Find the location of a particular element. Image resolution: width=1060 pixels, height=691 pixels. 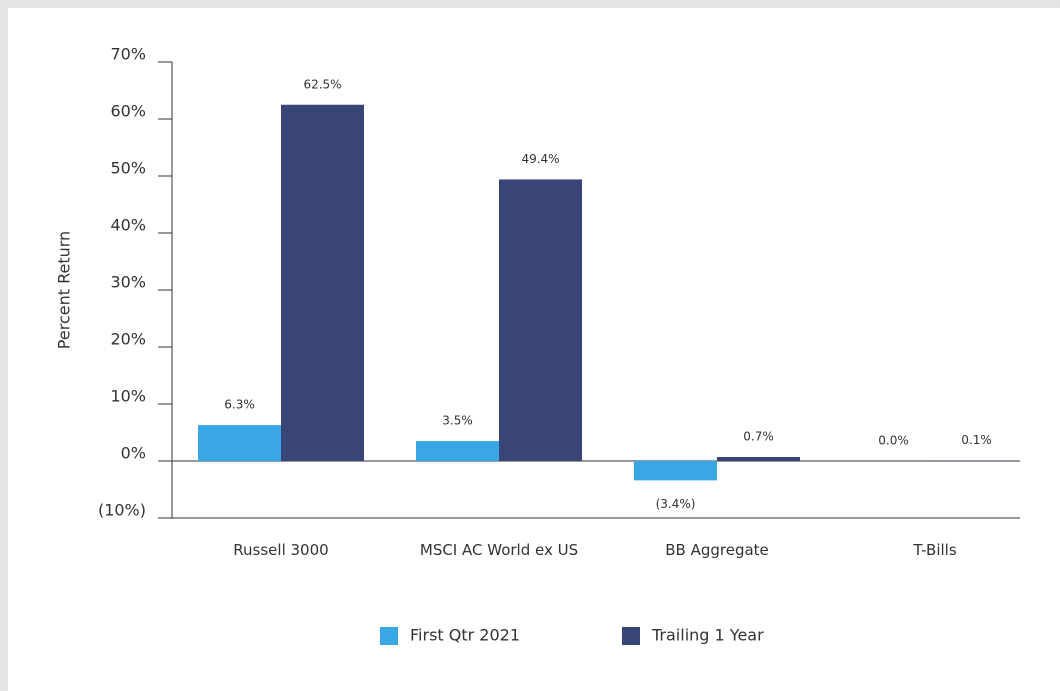

y-axis-title: Percent Return is located at coordinates (64, 290).